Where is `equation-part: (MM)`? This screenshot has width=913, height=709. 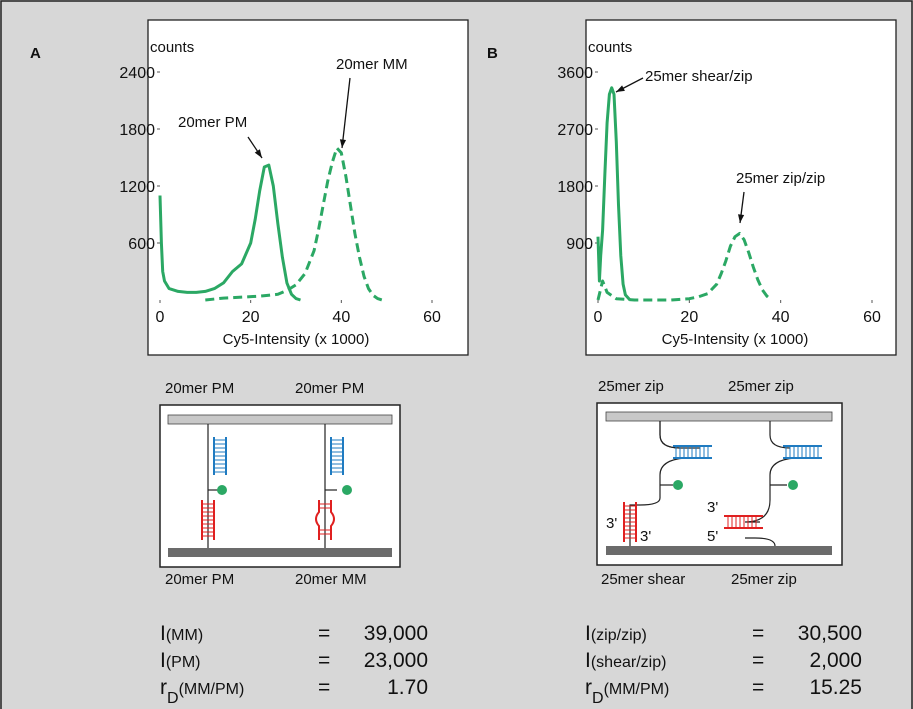 equation-part: (MM) is located at coordinates (184, 635).